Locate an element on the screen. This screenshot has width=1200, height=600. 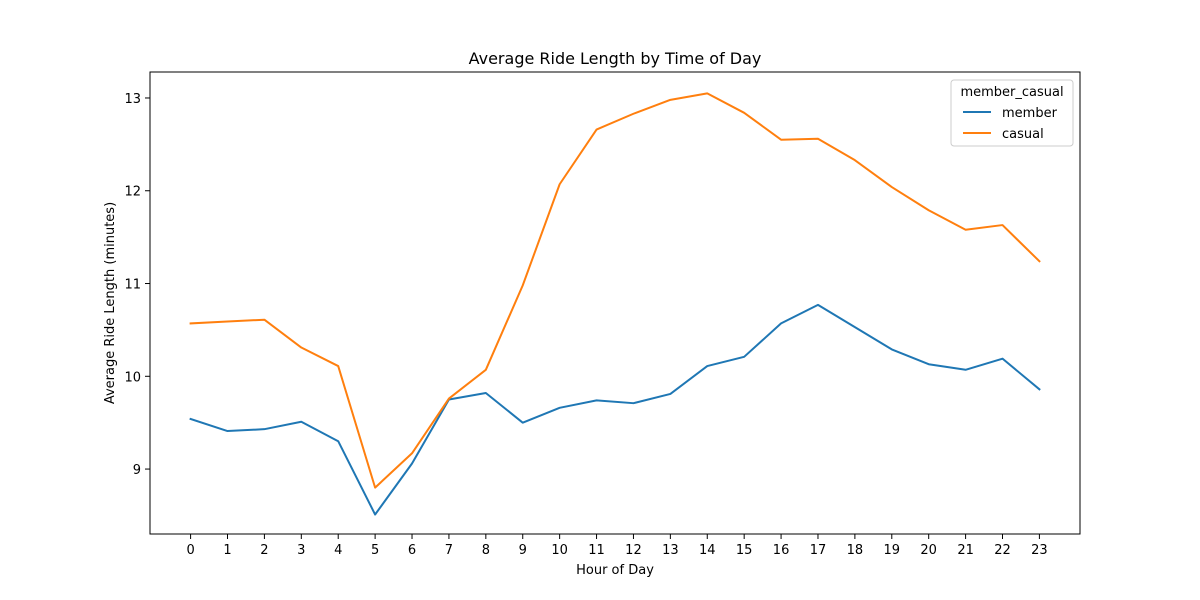
x-tick-label: 8 is located at coordinates (486, 550).